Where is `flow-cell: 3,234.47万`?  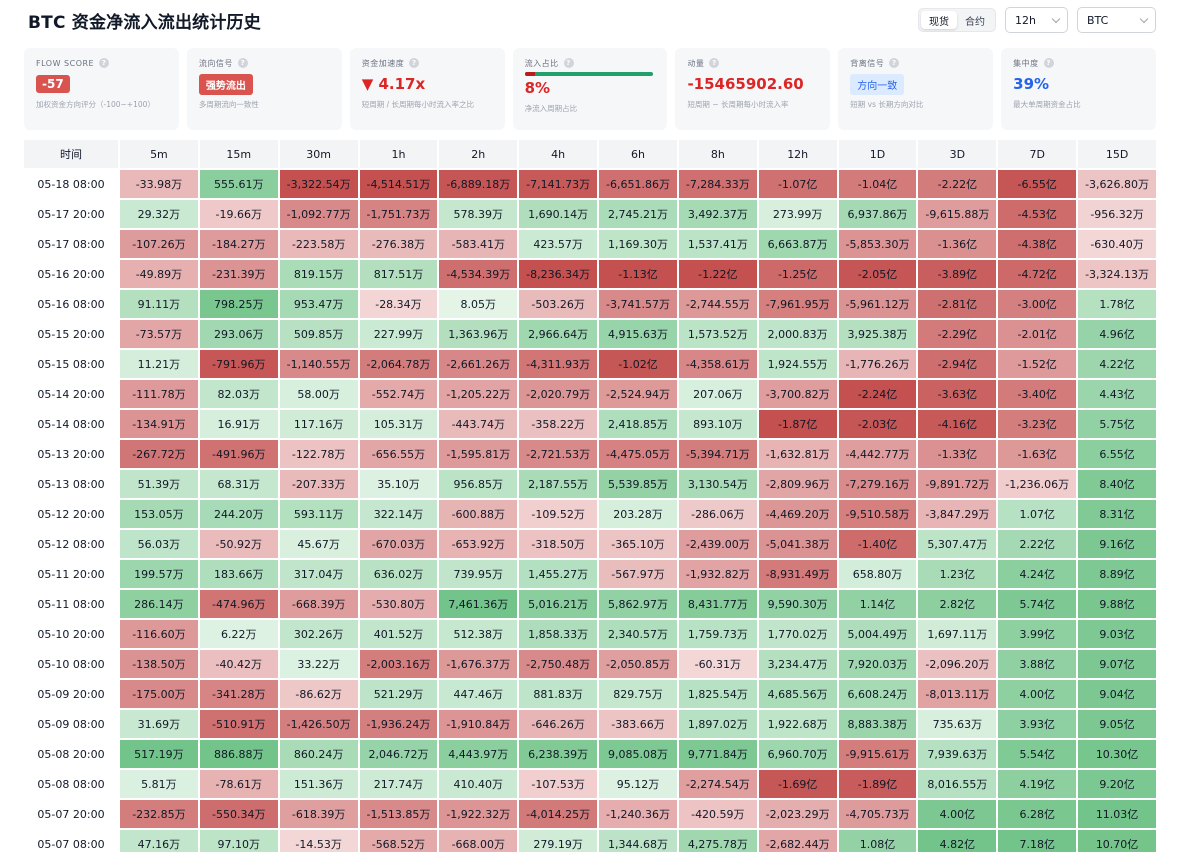
flow-cell: 3,234.47万 is located at coordinates (797, 664).